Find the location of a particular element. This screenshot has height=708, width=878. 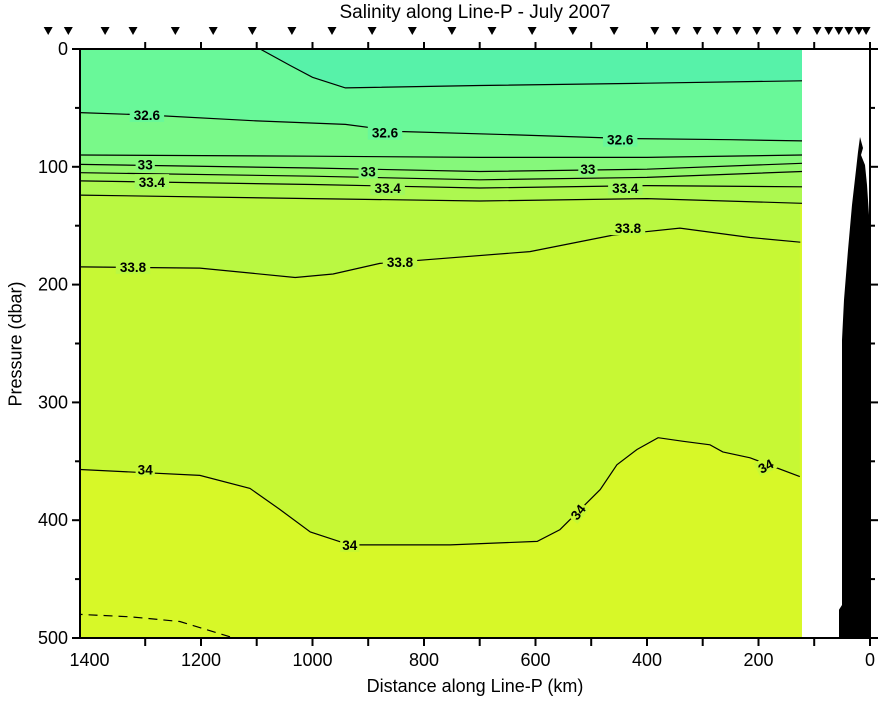

contour-label-group: 33.8 is located at coordinates (400, 262).